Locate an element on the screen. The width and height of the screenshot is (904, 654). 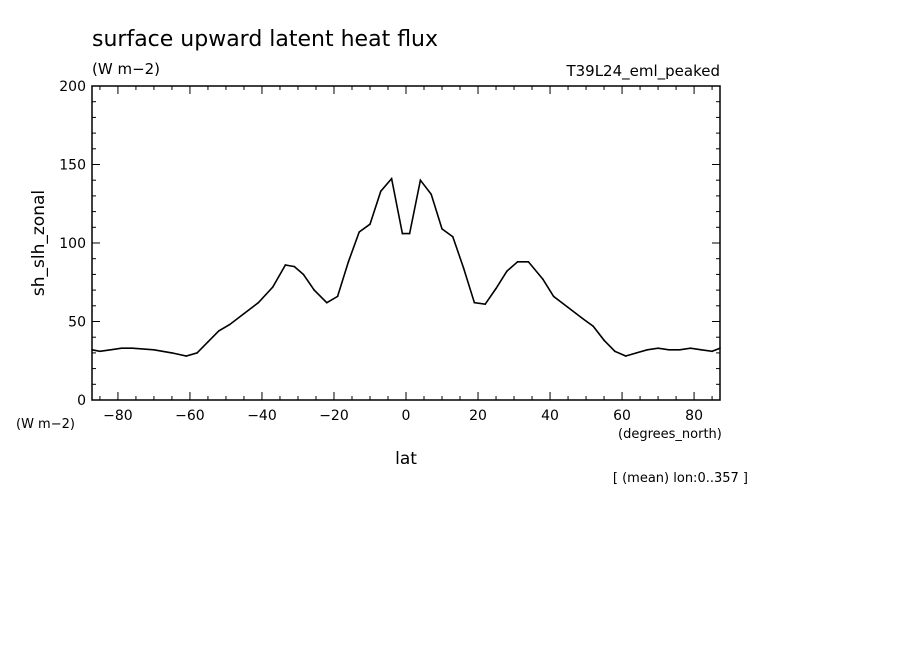
y-tick-label: 100 is located at coordinates (72, 244).